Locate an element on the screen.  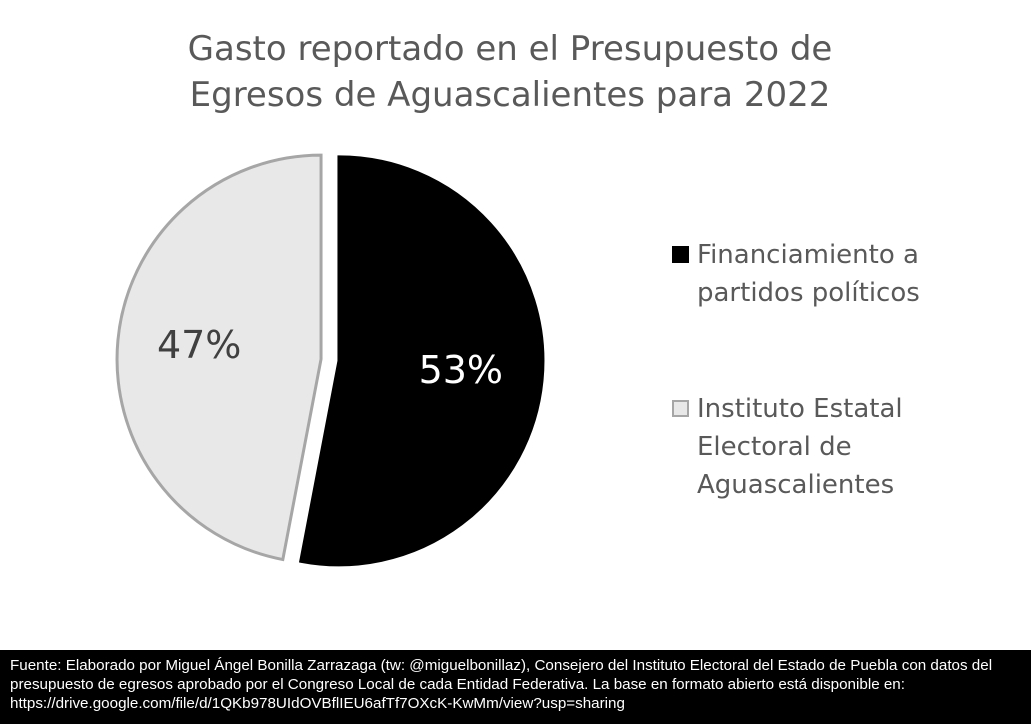
legend-entry: Financiamiento a partidos políticos is located at coordinates (822, 274).